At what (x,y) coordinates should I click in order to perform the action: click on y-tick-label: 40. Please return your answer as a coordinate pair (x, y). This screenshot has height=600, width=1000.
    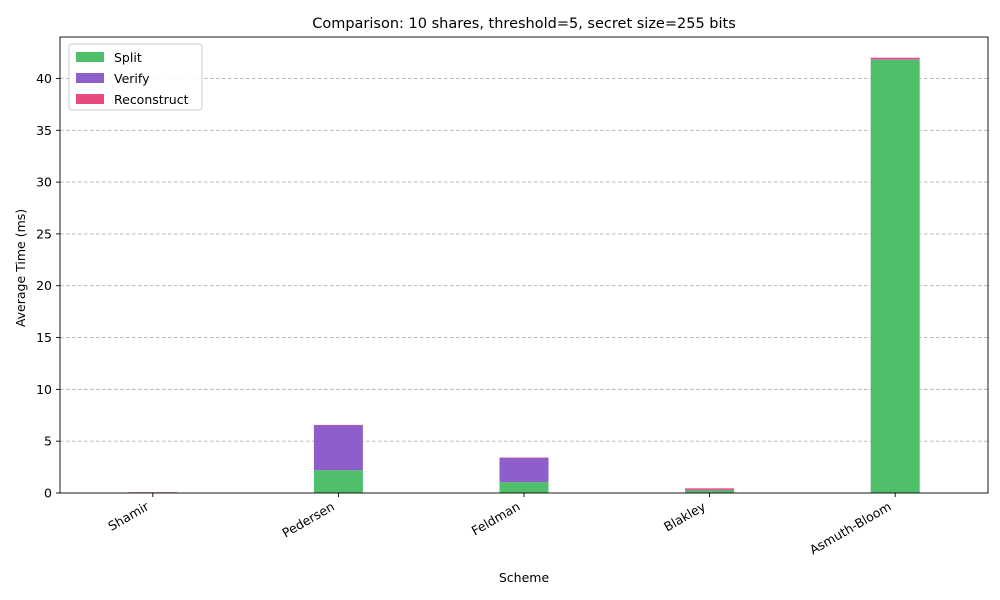
    Looking at the image, I should click on (44, 78).